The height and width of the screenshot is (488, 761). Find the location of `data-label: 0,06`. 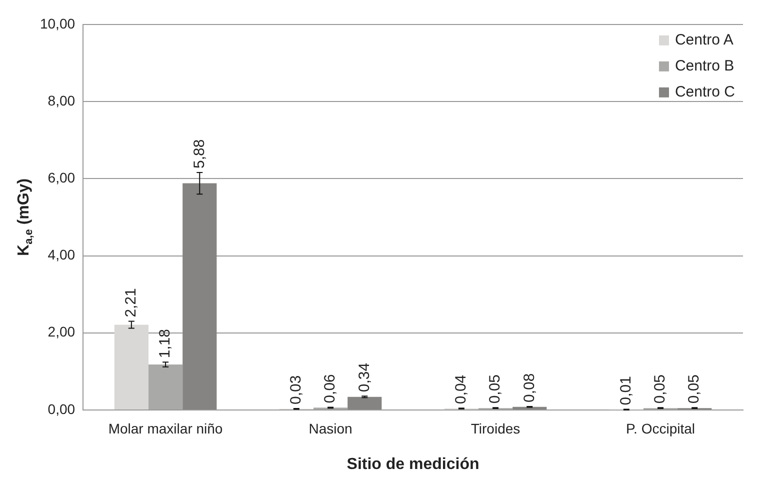

data-label: 0,06 is located at coordinates (330, 389).